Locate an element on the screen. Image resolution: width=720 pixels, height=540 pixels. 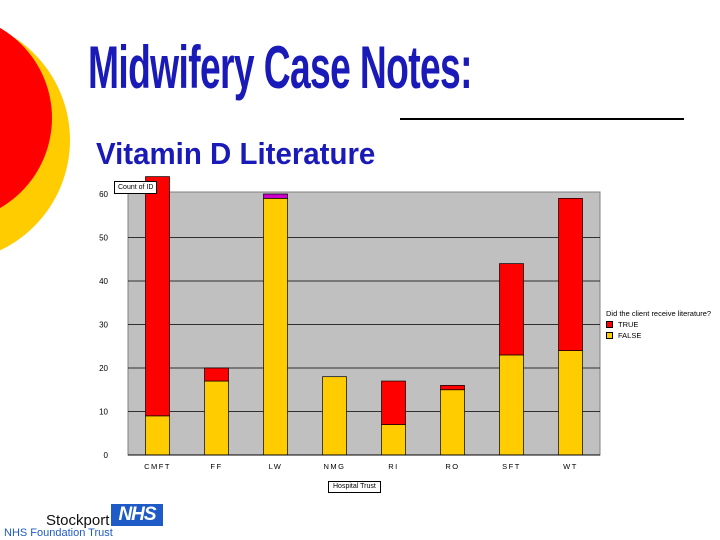
nhs-trust-logo: Stockport NHS NHS Foundation Trust is located at coordinates (84, 521).